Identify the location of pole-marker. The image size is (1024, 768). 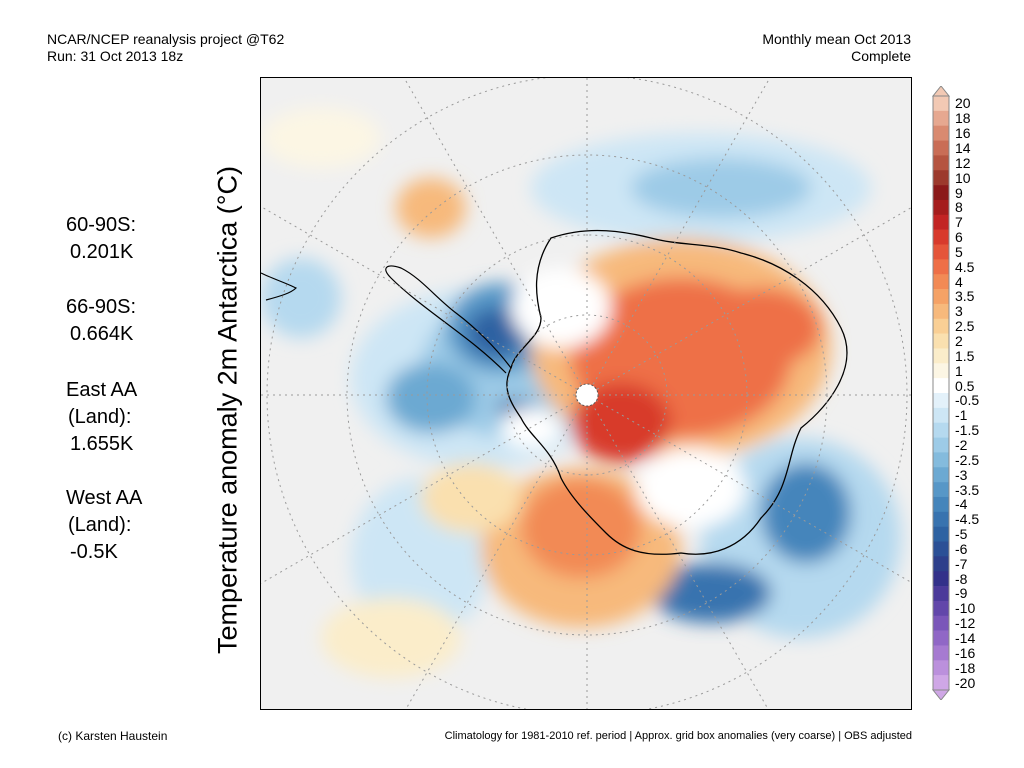
(587, 395).